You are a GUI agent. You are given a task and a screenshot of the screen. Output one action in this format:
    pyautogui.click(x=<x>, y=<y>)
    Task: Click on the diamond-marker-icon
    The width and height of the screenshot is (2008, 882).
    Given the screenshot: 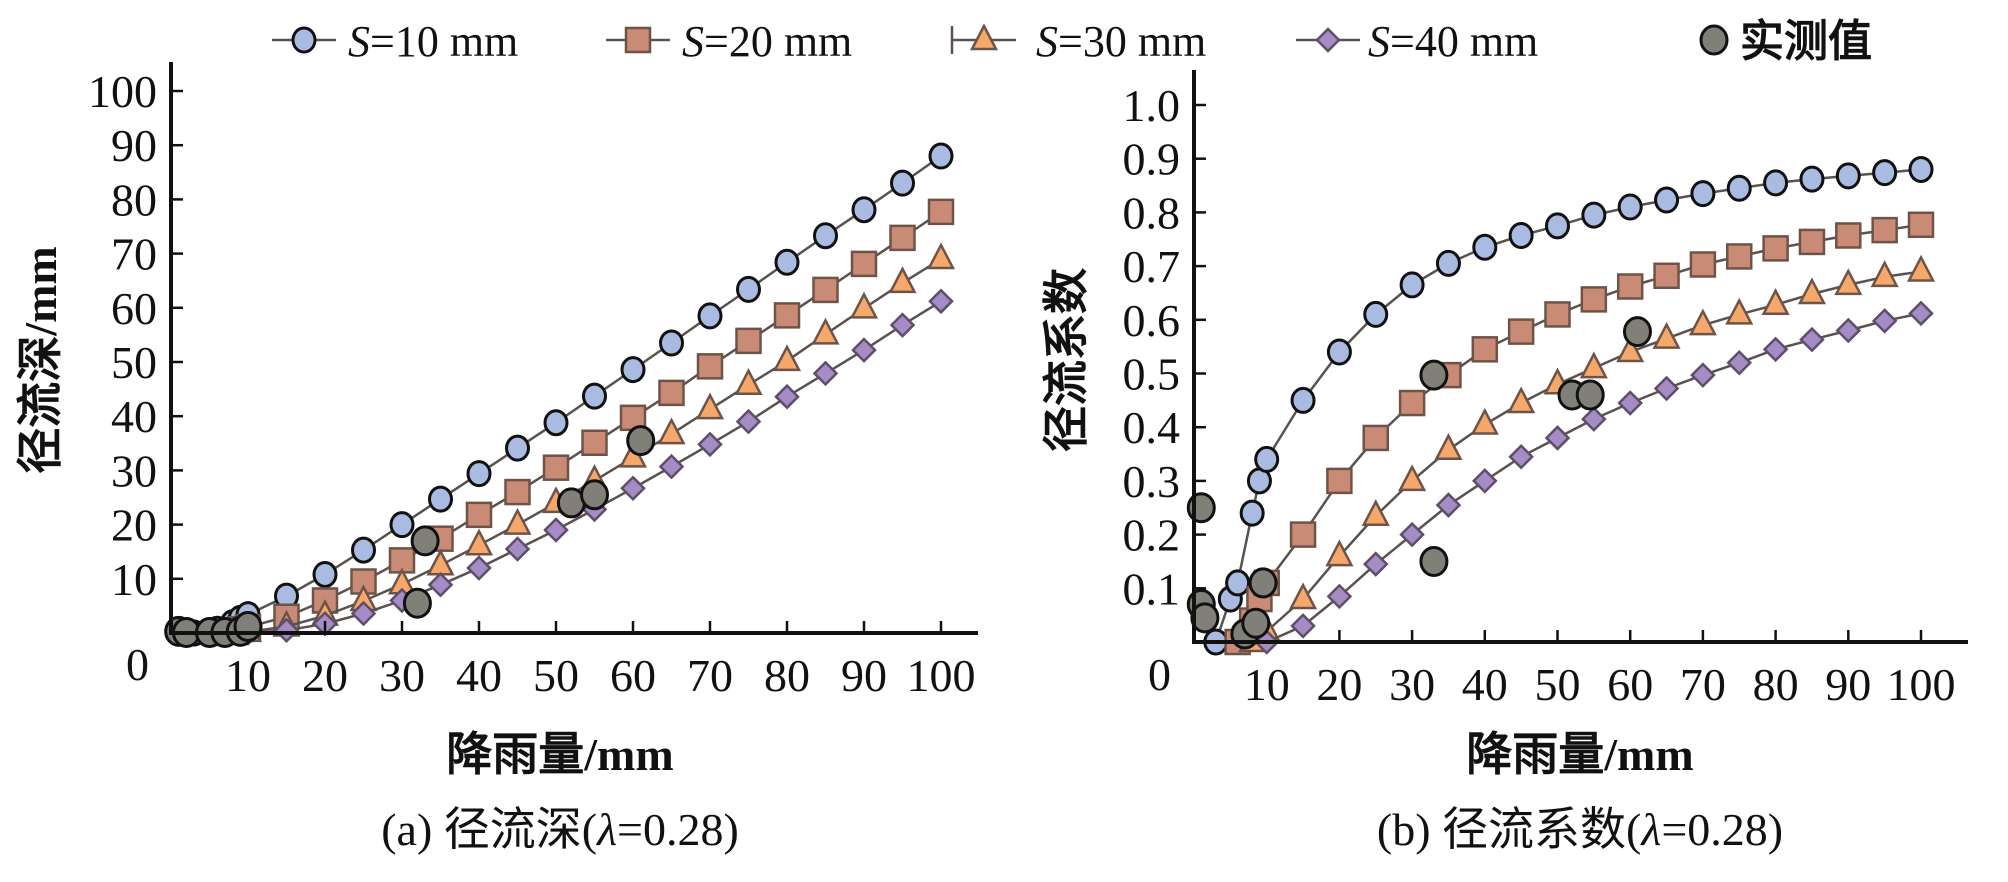 What is the action you would take?
    pyautogui.click(x=1328, y=40)
    